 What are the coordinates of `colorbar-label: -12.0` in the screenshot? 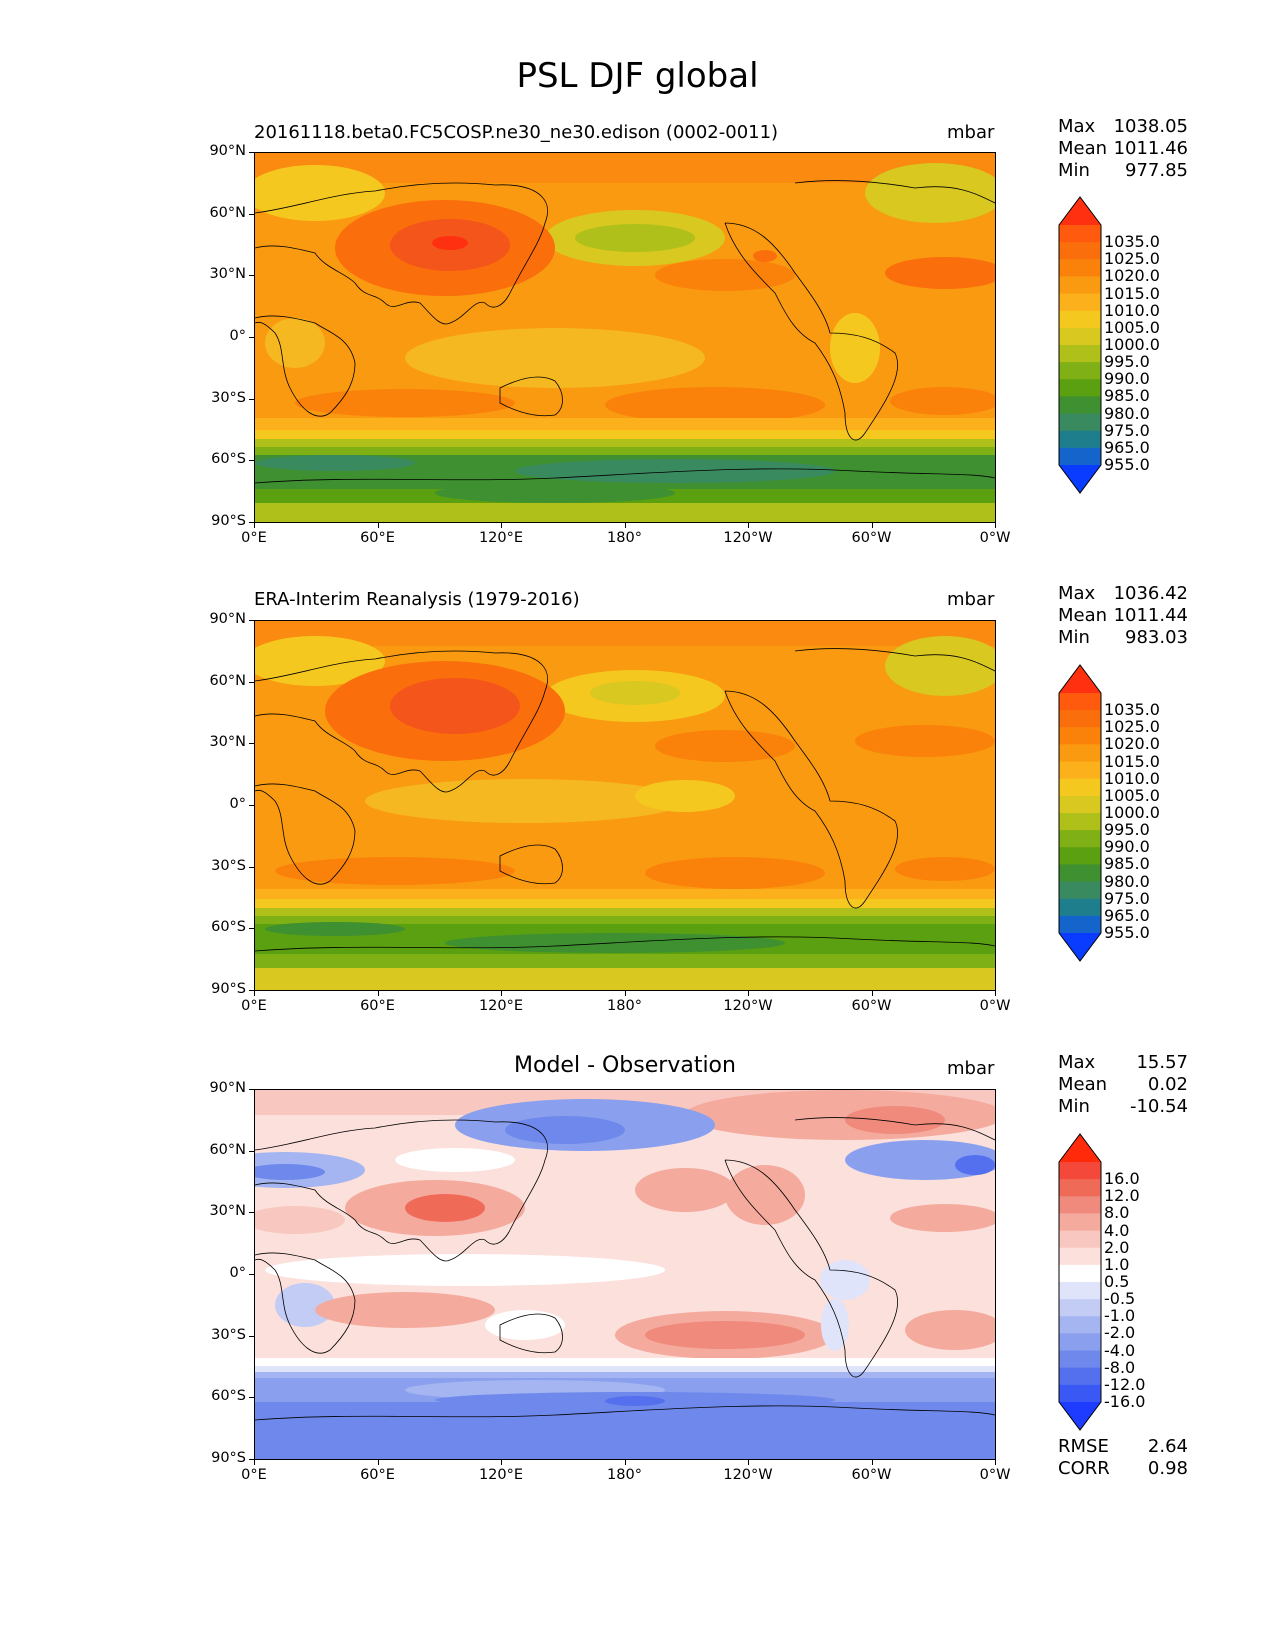 It's located at (1125, 1384).